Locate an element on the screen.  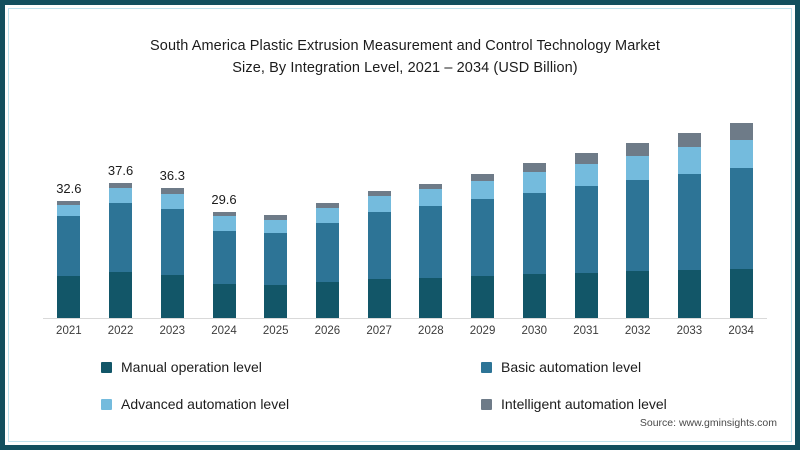
bar-segment-2034-s1 is located at coordinates (741, 218).